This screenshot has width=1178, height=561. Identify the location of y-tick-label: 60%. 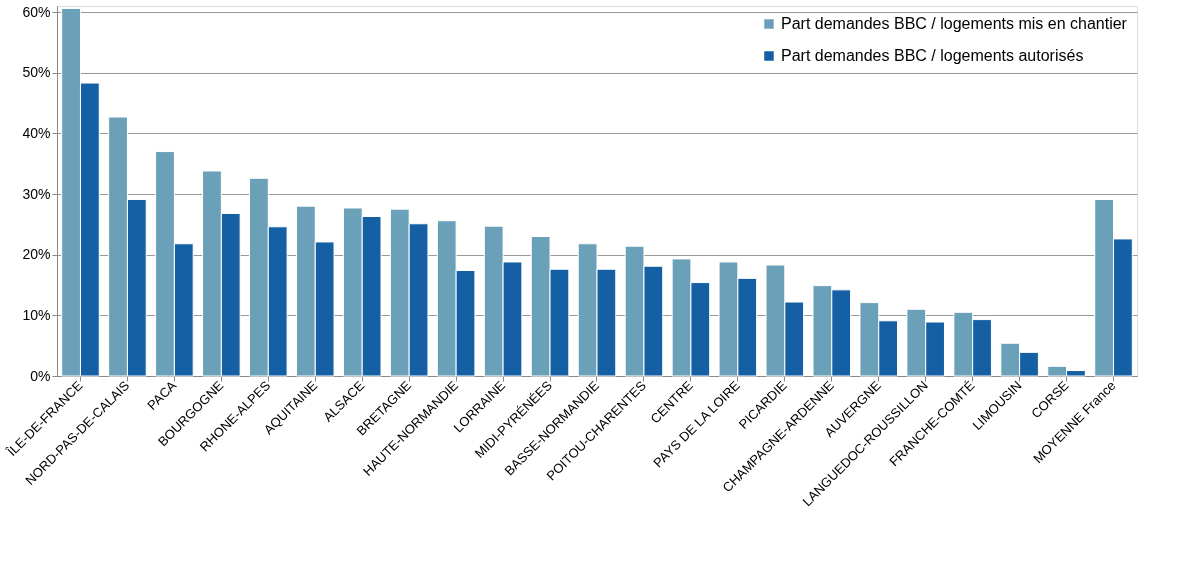
(36, 11).